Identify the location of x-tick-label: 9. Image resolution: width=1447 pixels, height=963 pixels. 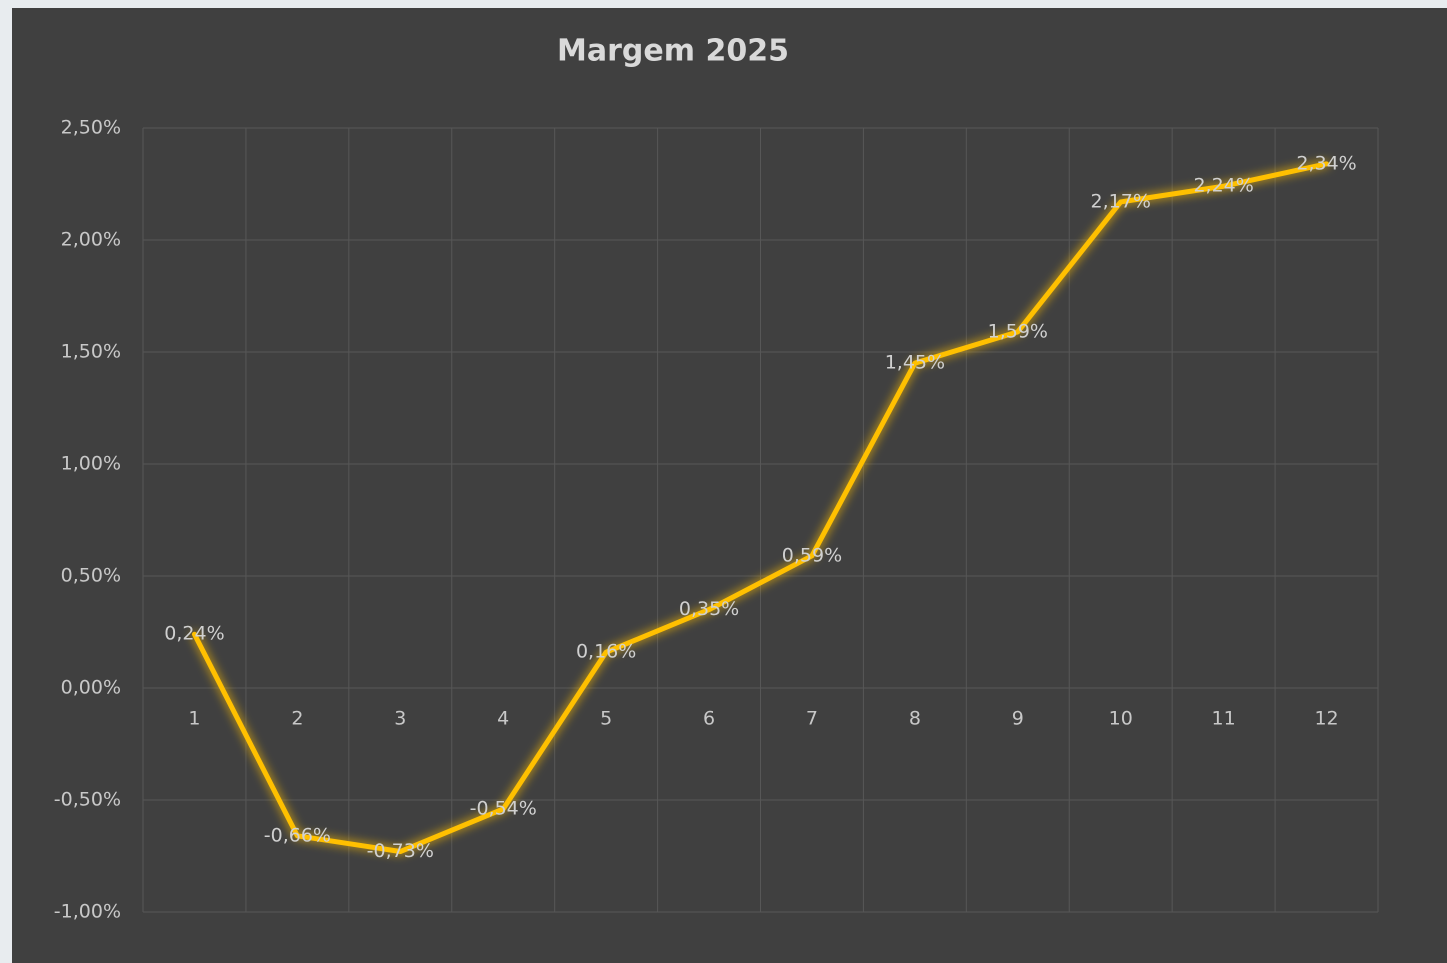
(1018, 719).